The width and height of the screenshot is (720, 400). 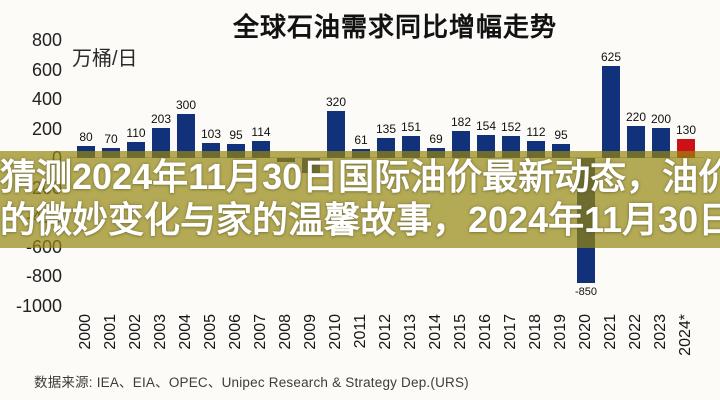 What do you see at coordinates (161, 119) in the screenshot?
I see `bar-value-label: 203` at bounding box center [161, 119].